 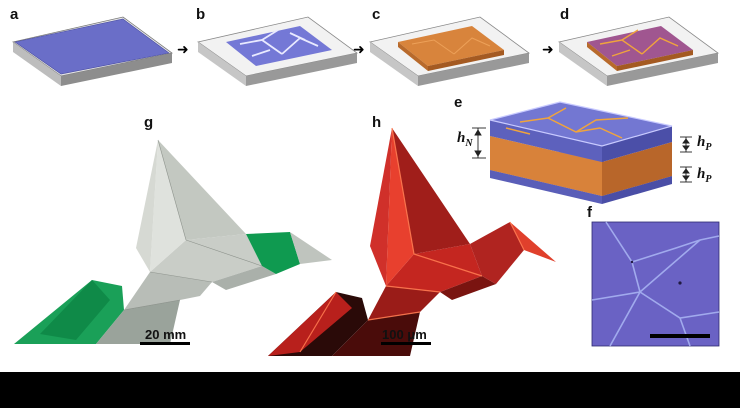 What do you see at coordinates (370, 390) in the screenshot?
I see `bottom-black-band` at bounding box center [370, 390].